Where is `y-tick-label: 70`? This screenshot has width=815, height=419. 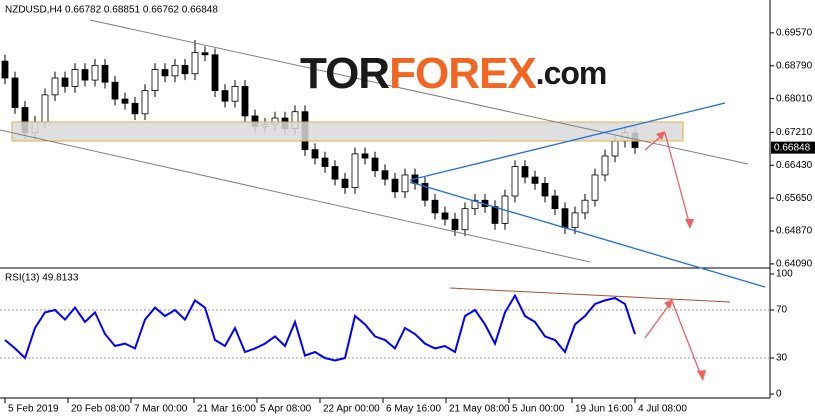
y-tick-label: 70 is located at coordinates (782, 310).